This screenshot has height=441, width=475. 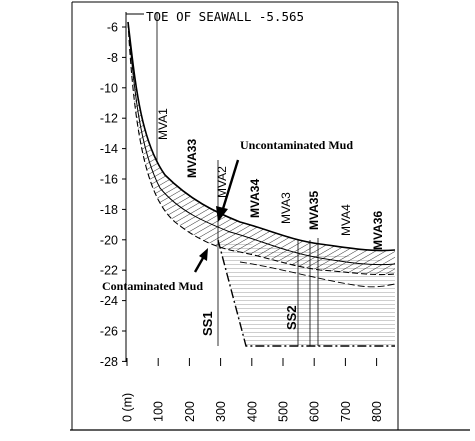 I want to click on y-tick-label: -26, so click(x=109, y=332).